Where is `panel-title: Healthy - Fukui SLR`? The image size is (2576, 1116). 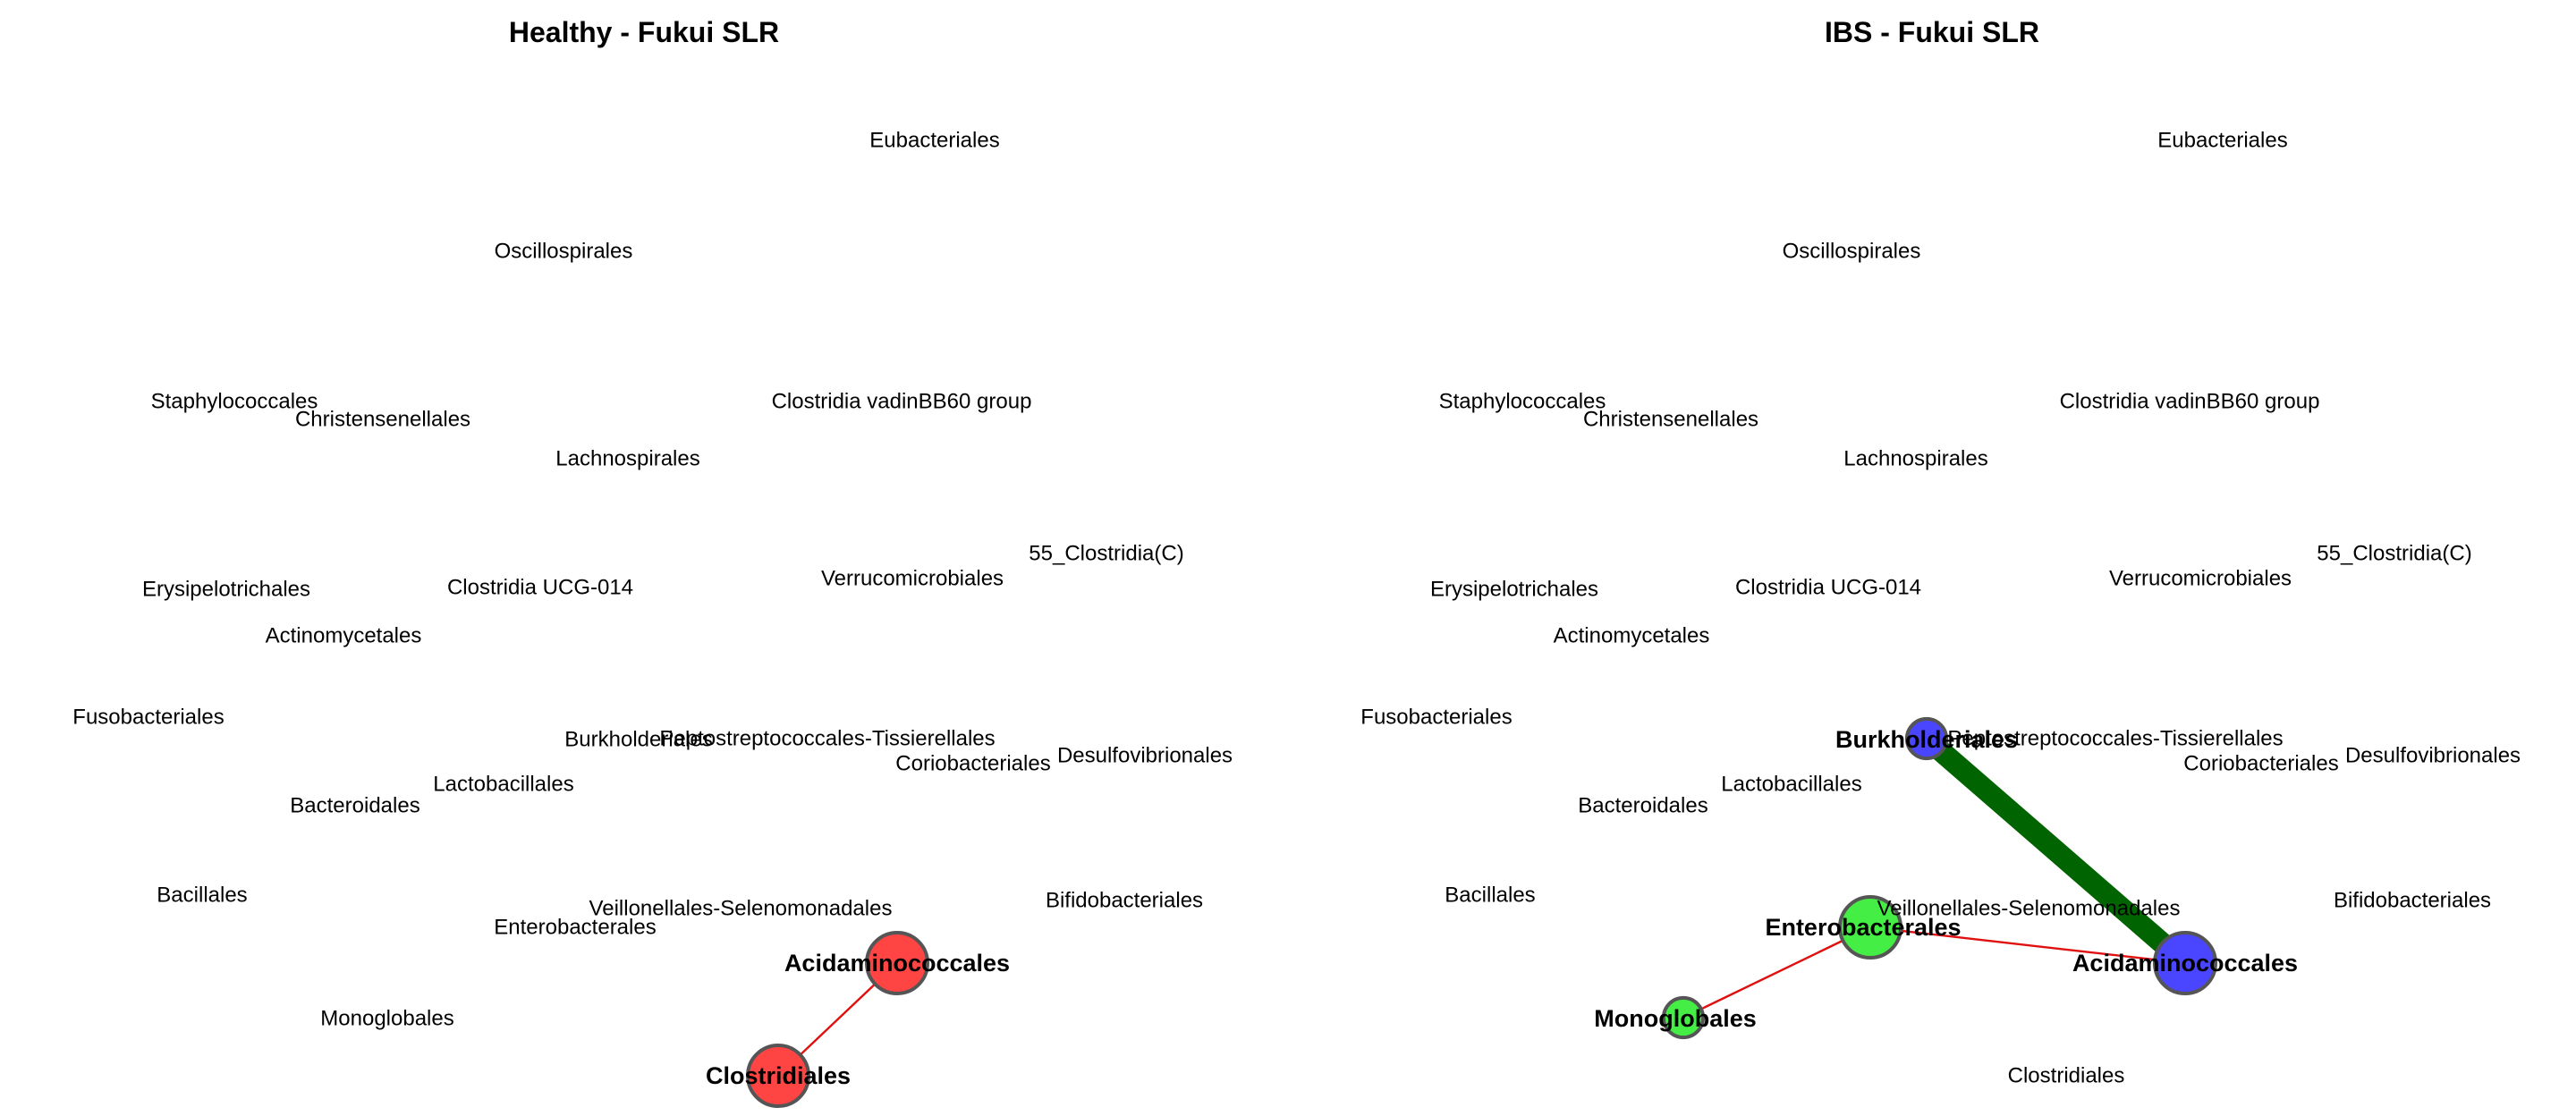 panel-title: Healthy - Fukui SLR is located at coordinates (644, 32).